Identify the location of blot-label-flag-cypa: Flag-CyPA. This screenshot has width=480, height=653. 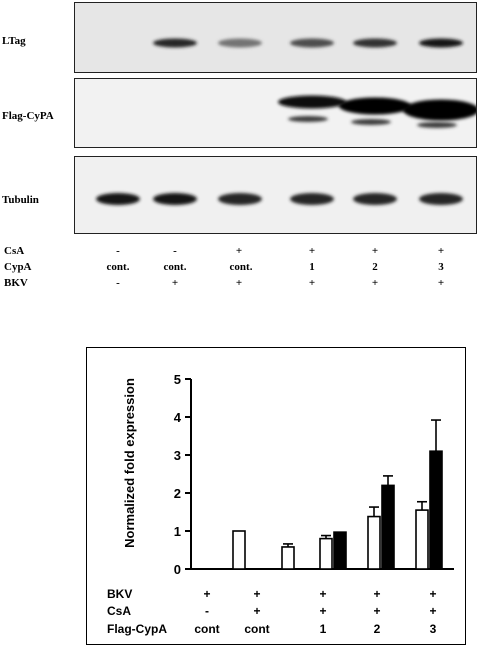
(28, 116).